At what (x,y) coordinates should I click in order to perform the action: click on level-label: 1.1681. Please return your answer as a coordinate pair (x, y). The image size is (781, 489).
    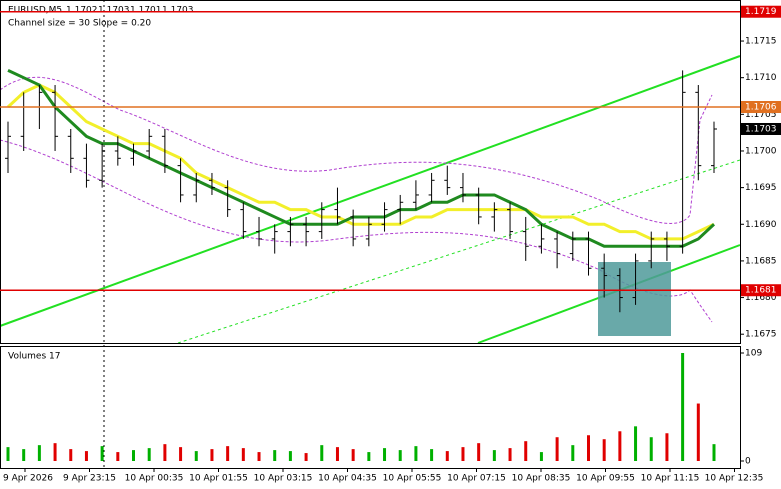
    Looking at the image, I should click on (761, 291).